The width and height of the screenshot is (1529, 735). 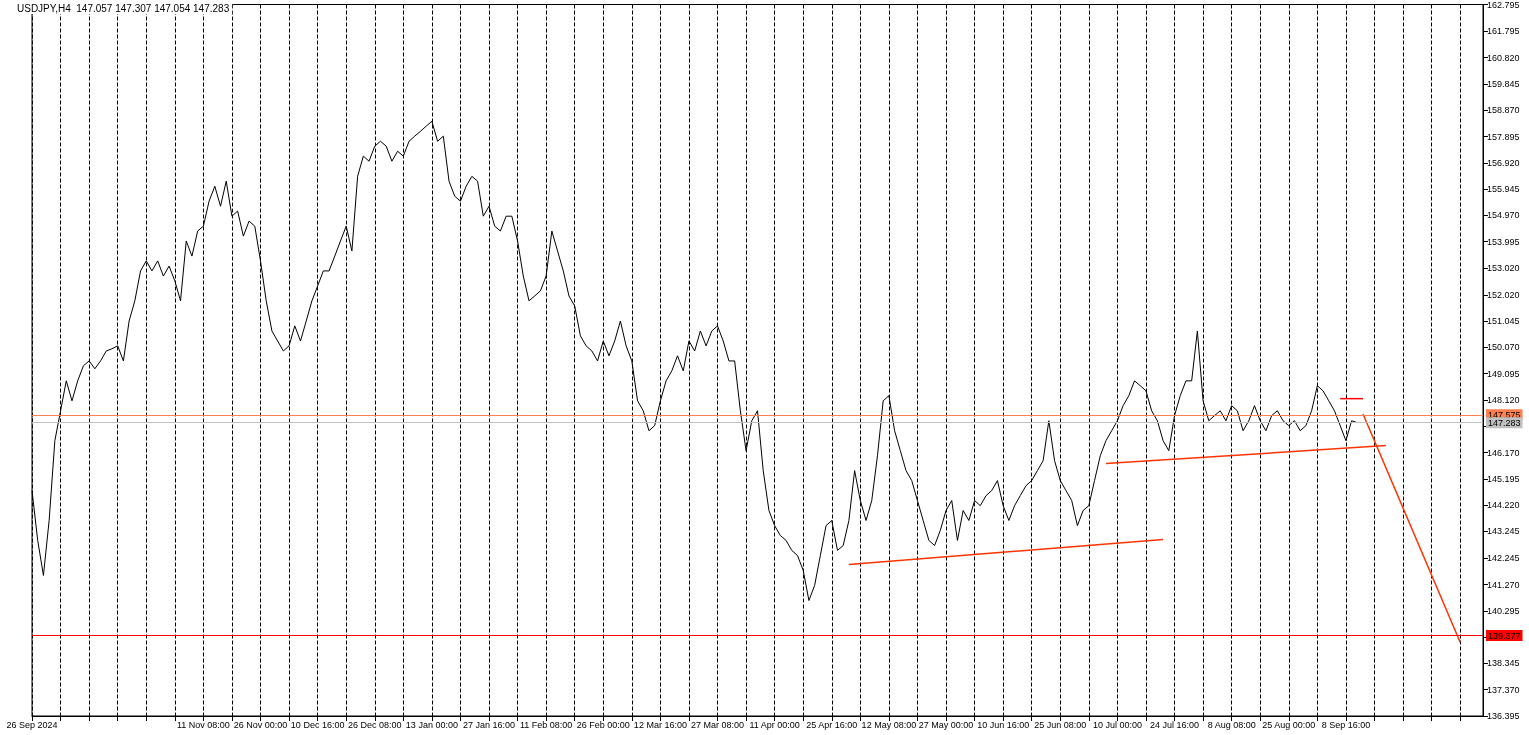 What do you see at coordinates (1346, 724) in the screenshot?
I see `x-tick-label: 8 Sep 16:00` at bounding box center [1346, 724].